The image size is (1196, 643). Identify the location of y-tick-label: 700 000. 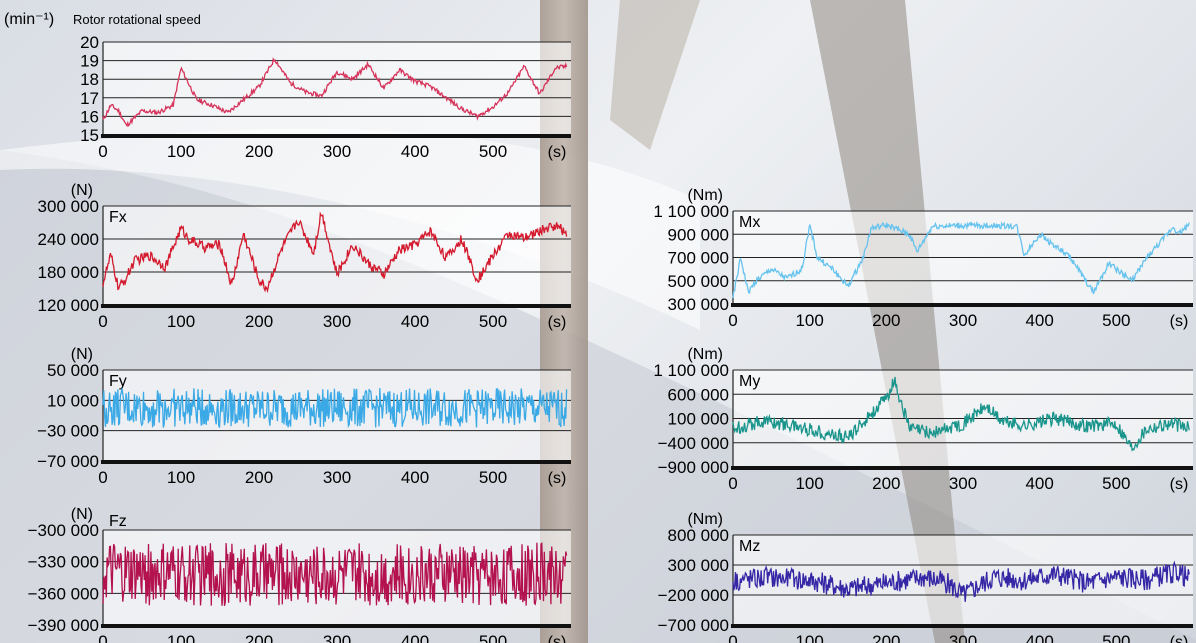
(698, 258).